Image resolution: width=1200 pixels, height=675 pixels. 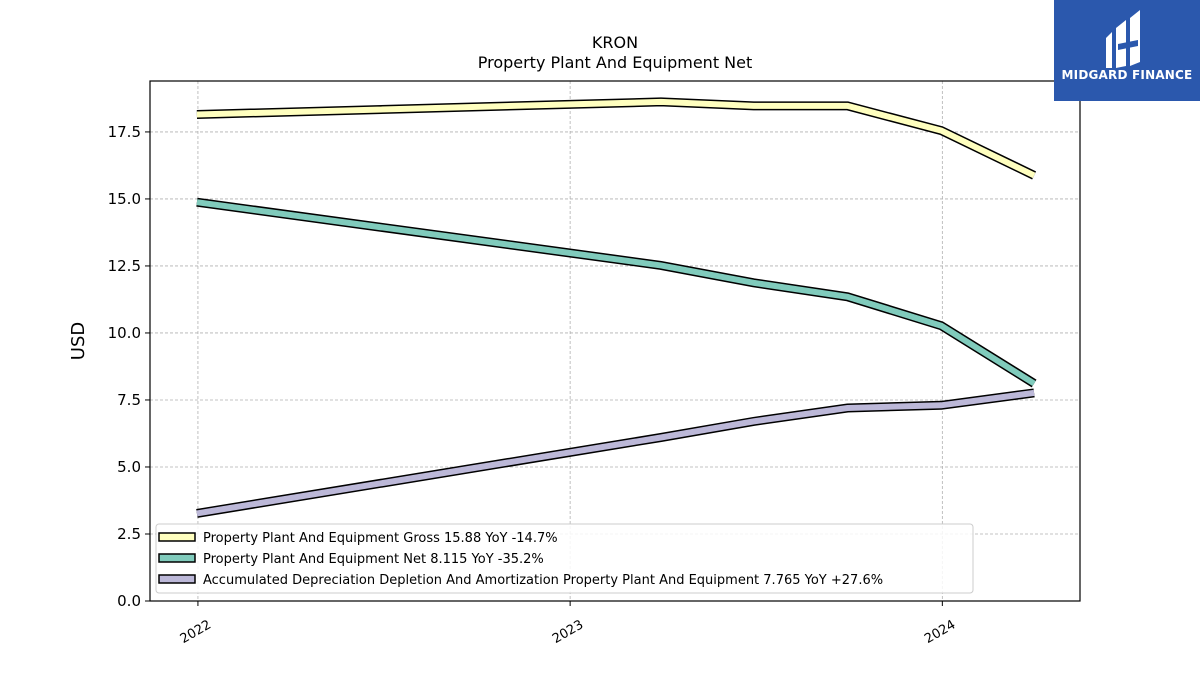 What do you see at coordinates (568, 632) in the screenshot?
I see `x-tick-label: 2023` at bounding box center [568, 632].